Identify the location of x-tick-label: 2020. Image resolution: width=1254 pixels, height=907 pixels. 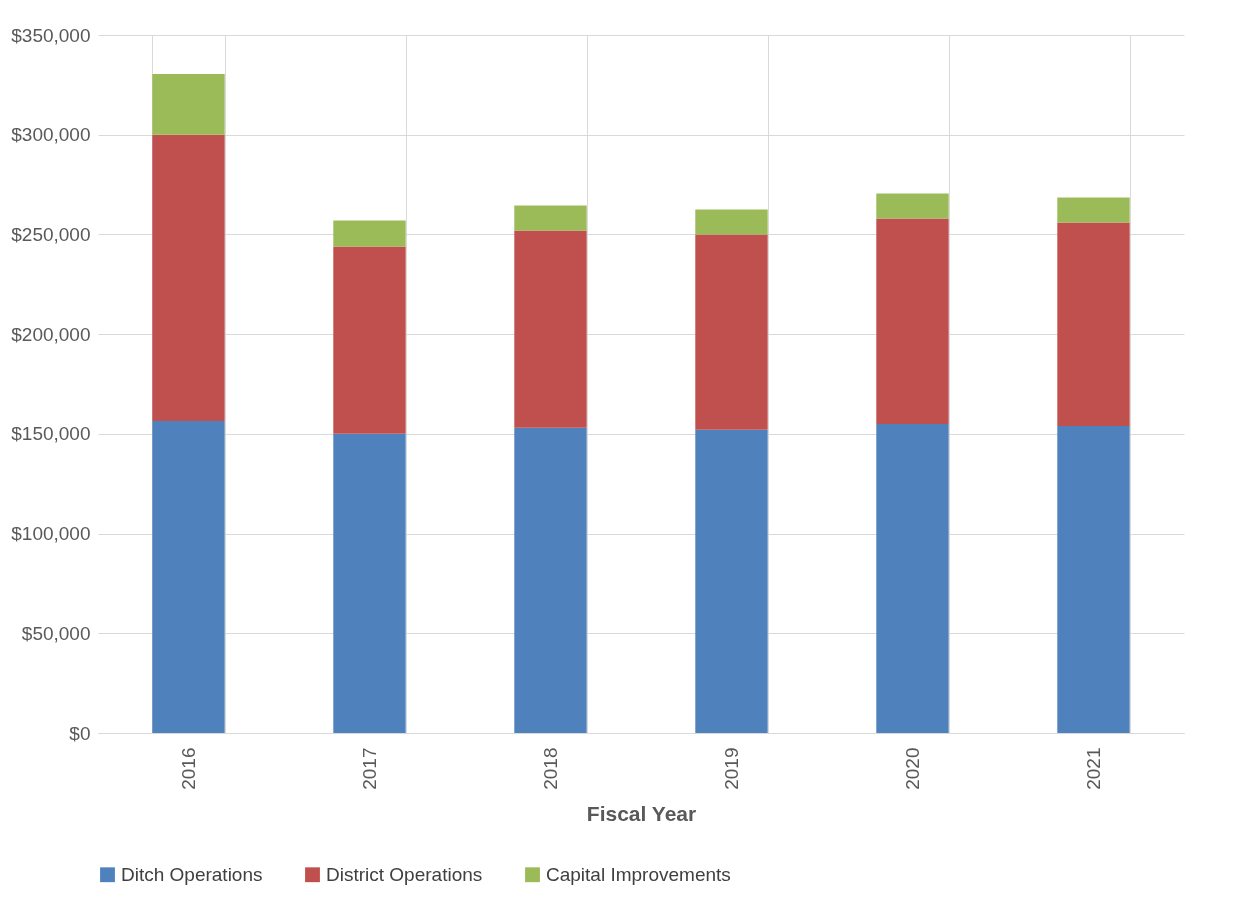
(912, 768).